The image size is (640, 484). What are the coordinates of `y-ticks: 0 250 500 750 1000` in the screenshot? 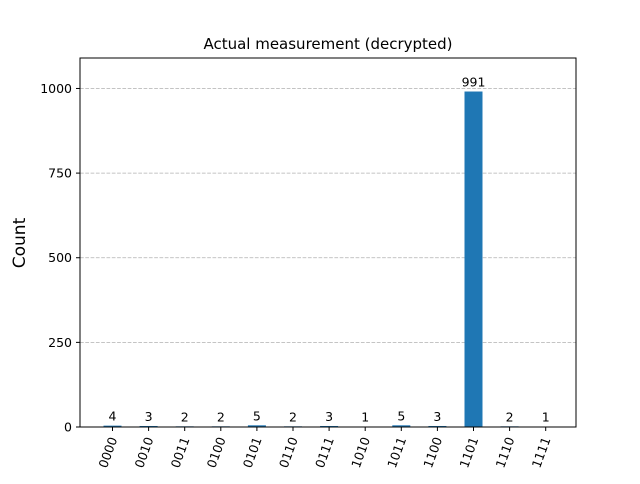 It's located at (60, 258).